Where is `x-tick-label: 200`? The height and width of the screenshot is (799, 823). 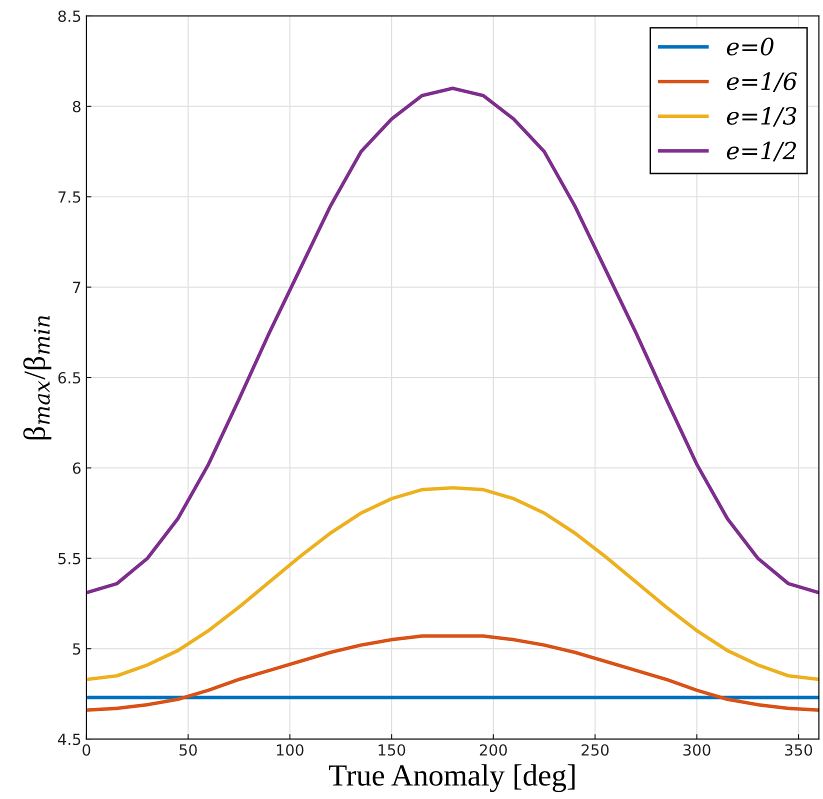 x-tick-label: 200 is located at coordinates (493, 750).